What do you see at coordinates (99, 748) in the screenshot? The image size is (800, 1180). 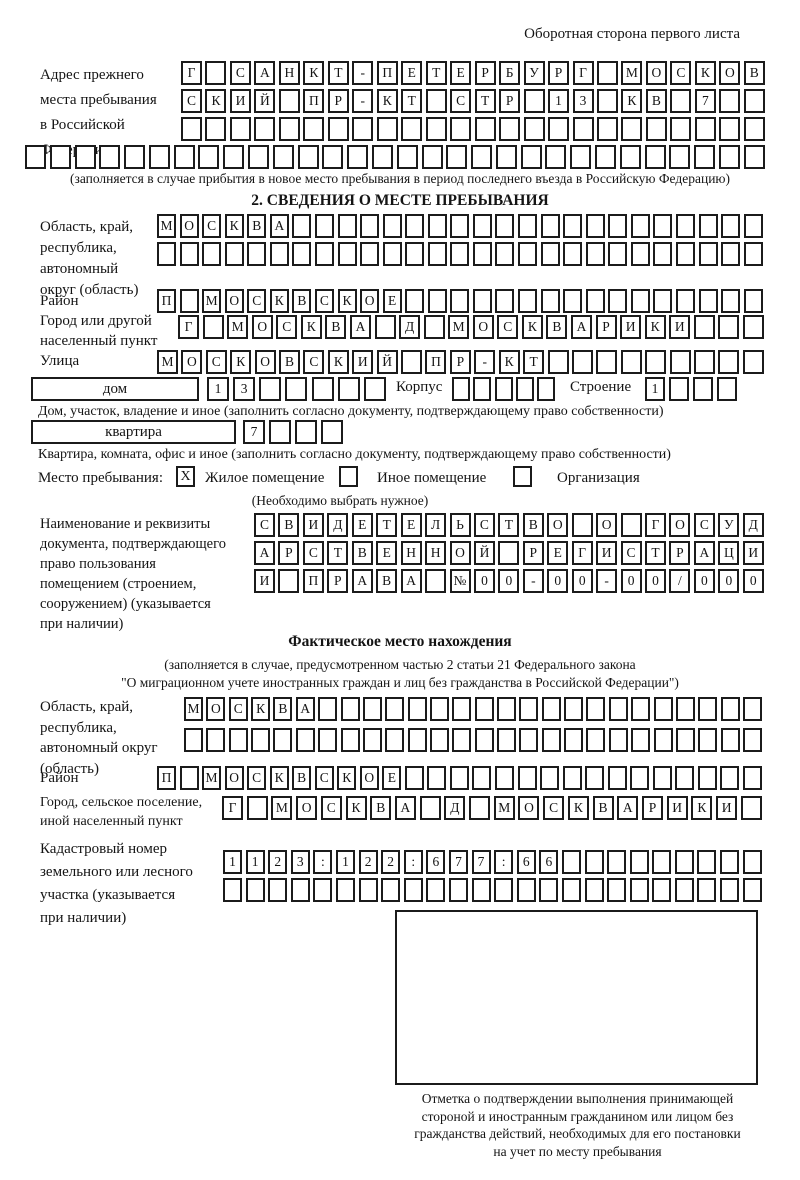 I see `label-line: автономный округ` at bounding box center [99, 748].